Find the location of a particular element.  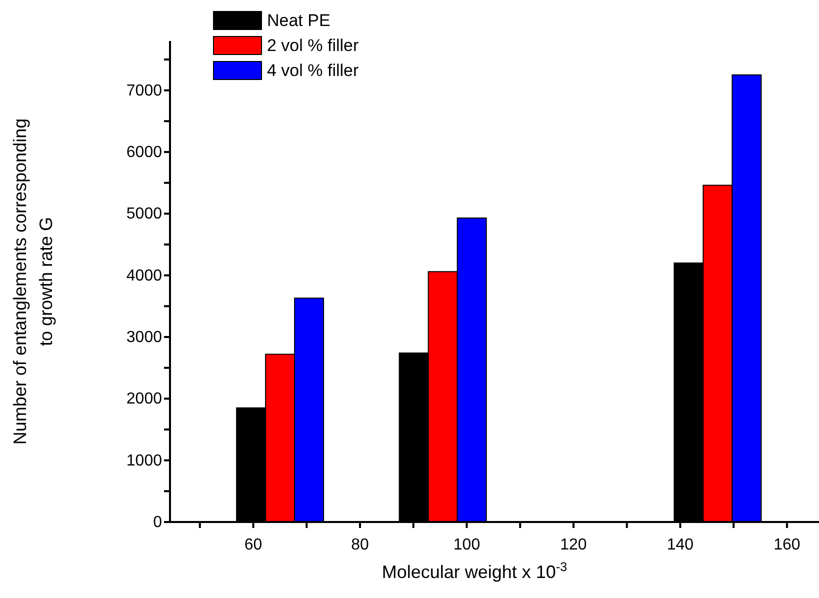

x-axis-title: Molecular weight x 10$^{-3}$ is located at coordinates (475, 571).